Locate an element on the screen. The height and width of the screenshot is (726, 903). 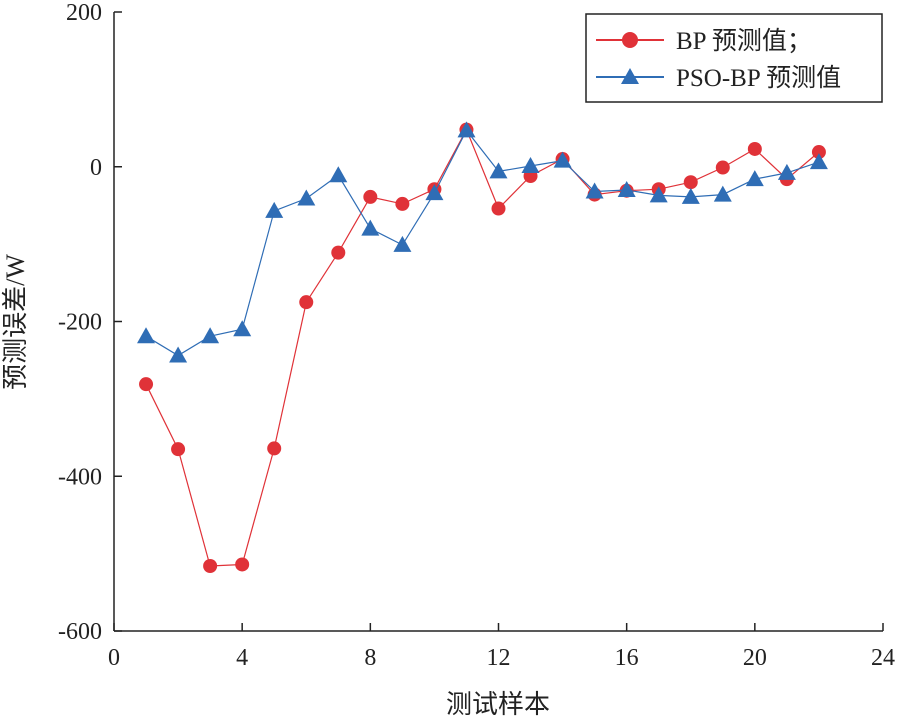
y-tick-label: -600 is located at coordinates (80, 632).